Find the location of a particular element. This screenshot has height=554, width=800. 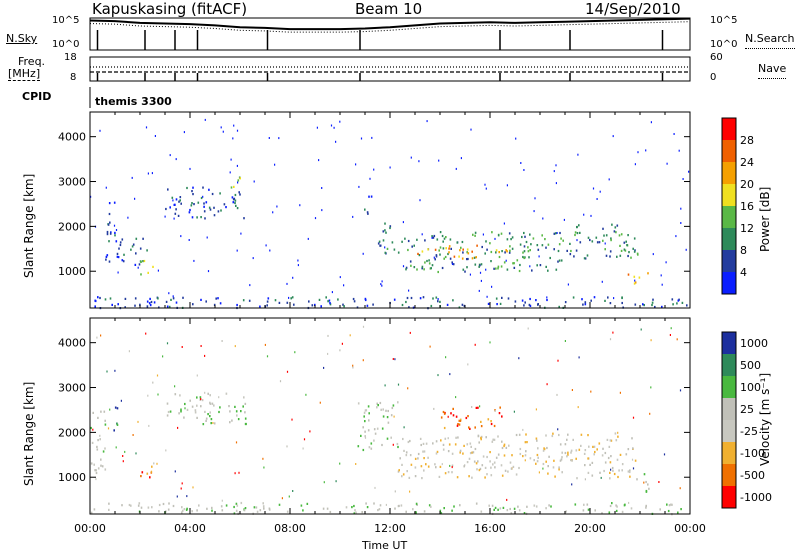

mhz-label: [MHz] is located at coordinates (24, 74).